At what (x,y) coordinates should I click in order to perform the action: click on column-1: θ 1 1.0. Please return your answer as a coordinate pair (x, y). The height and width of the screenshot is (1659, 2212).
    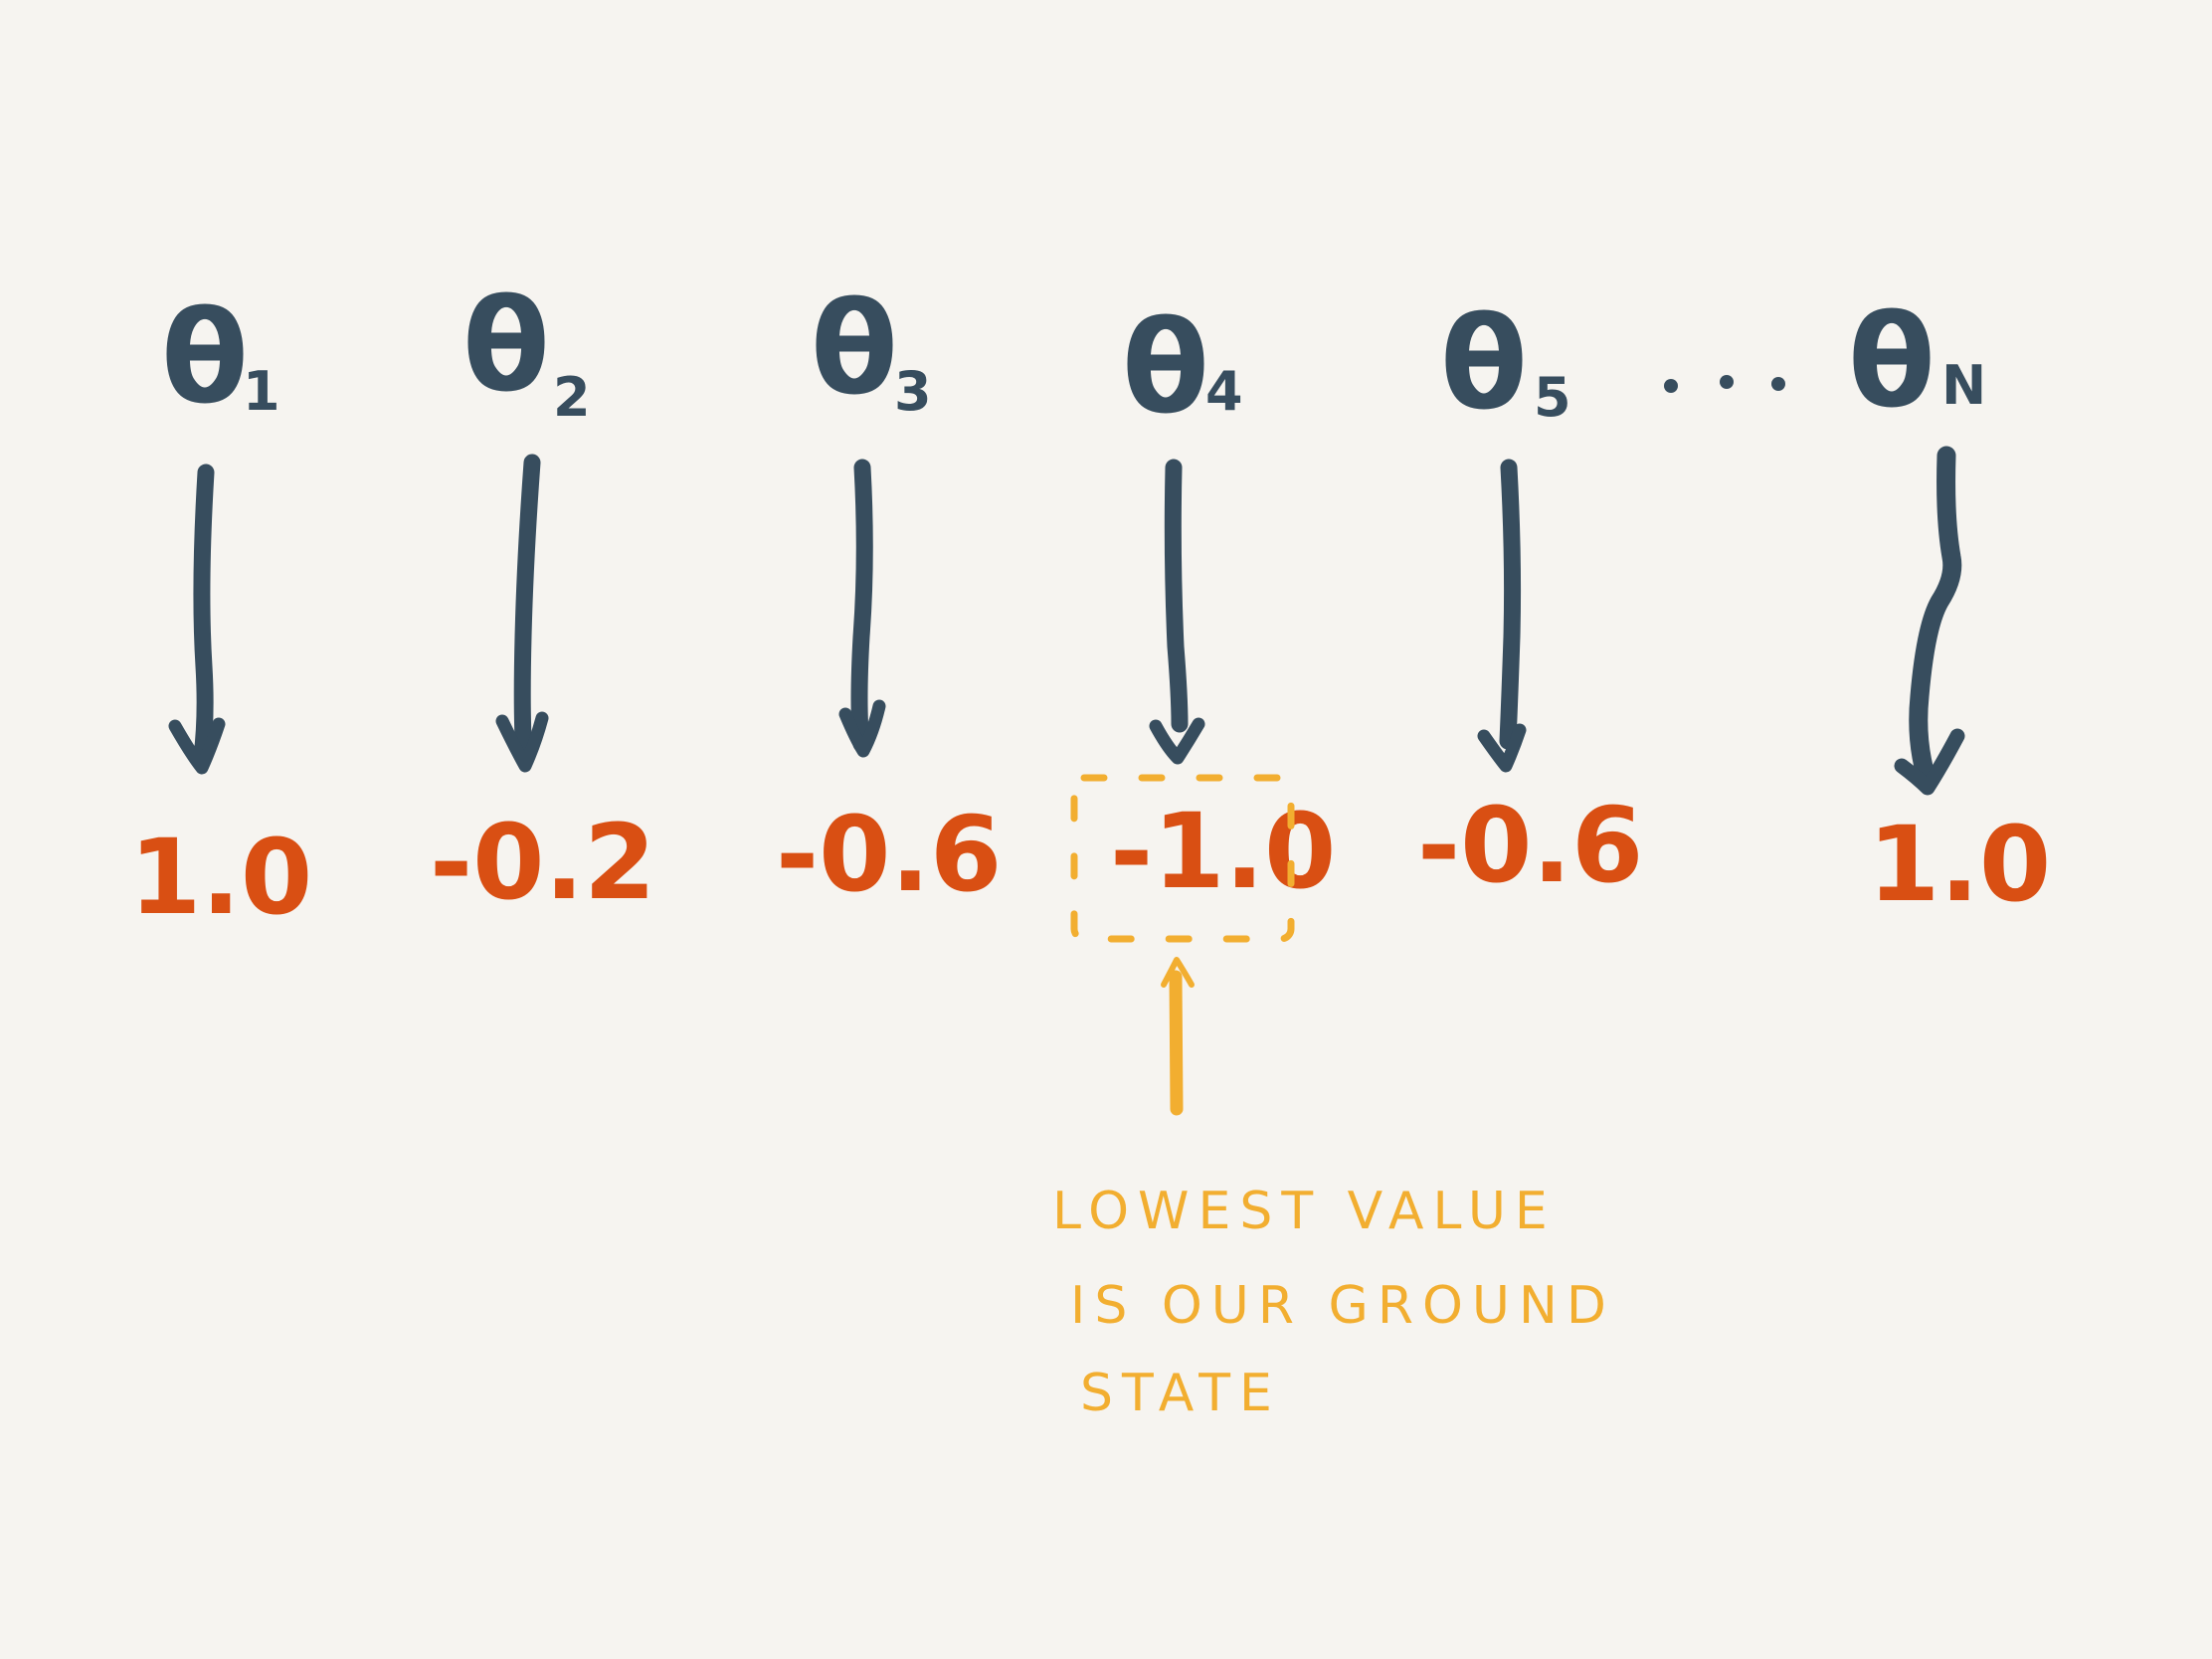
    Looking at the image, I should click on (220, 611).